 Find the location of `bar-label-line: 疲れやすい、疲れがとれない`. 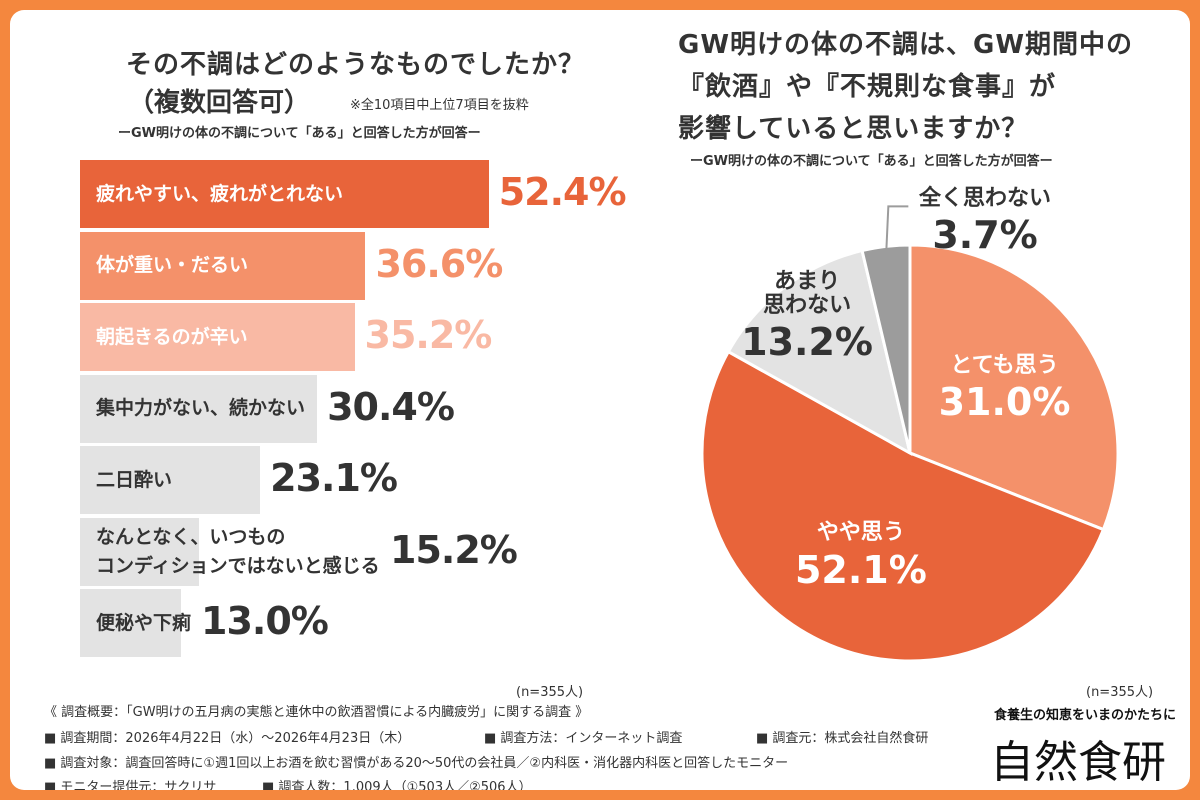

bar-label-line: 疲れやすい、疲れがとれない is located at coordinates (220, 193).